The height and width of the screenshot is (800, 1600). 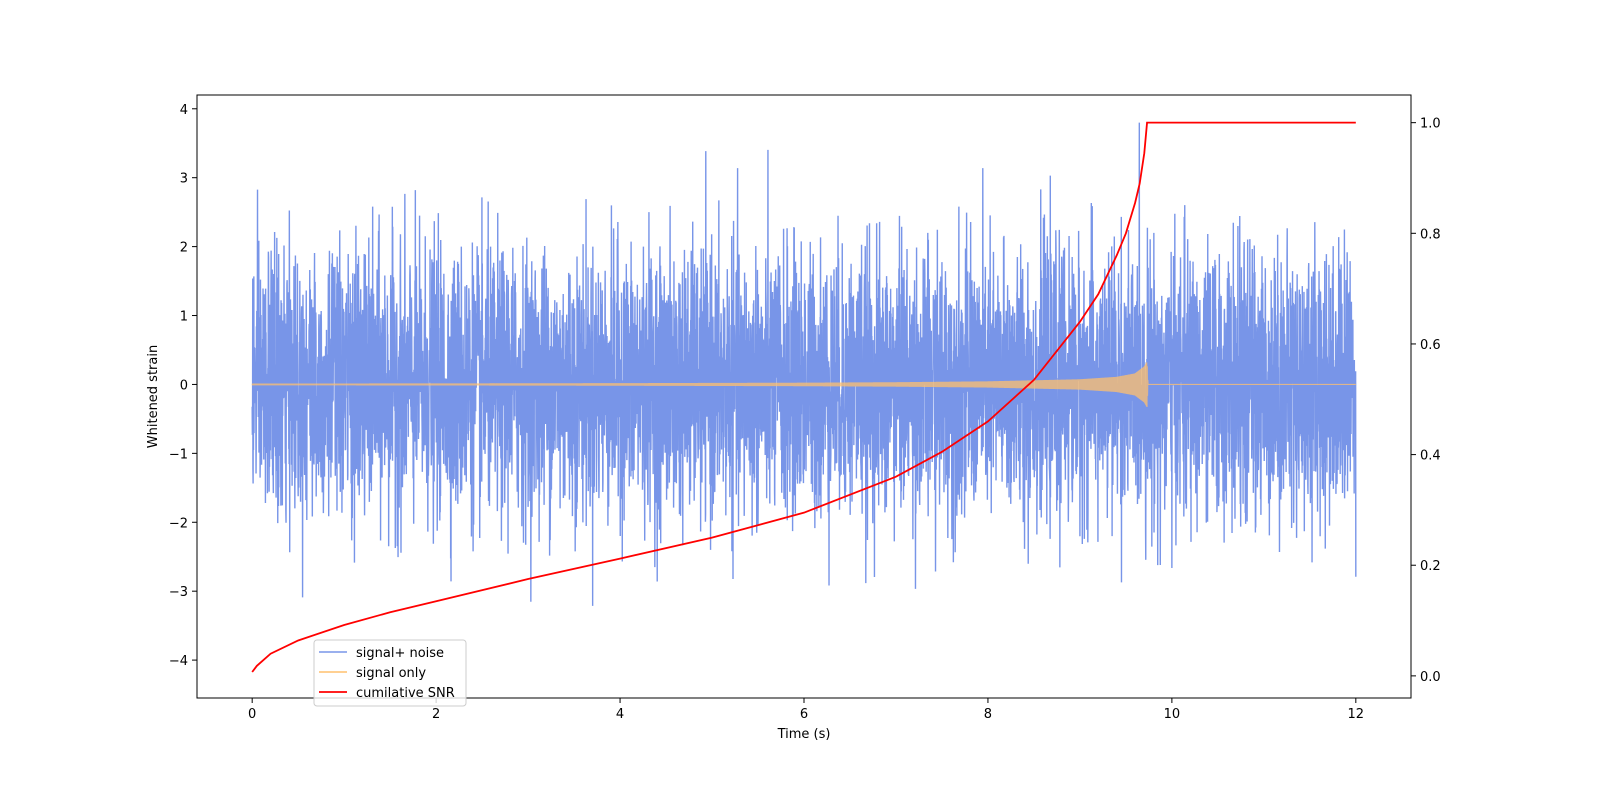 What do you see at coordinates (1430, 345) in the screenshot?
I see `y2-tick-label: 0.6` at bounding box center [1430, 345].